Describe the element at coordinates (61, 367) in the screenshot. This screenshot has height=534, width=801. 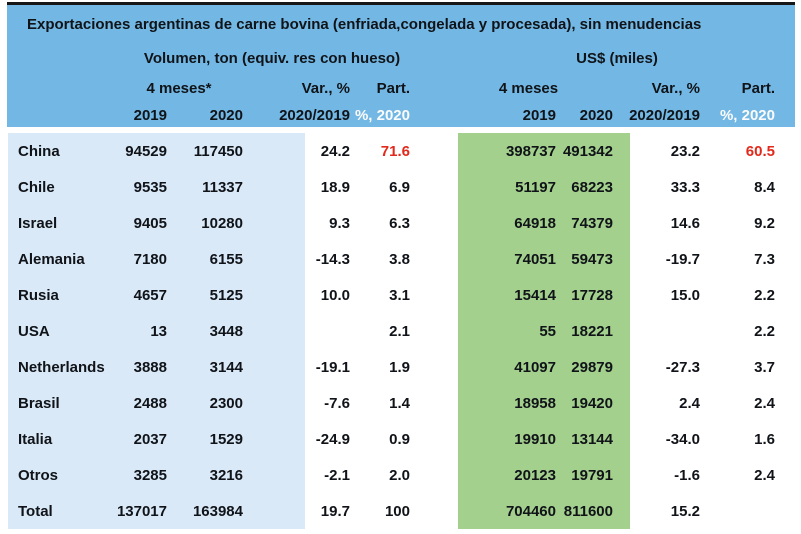
I see `row-country: Netherlands` at that location.